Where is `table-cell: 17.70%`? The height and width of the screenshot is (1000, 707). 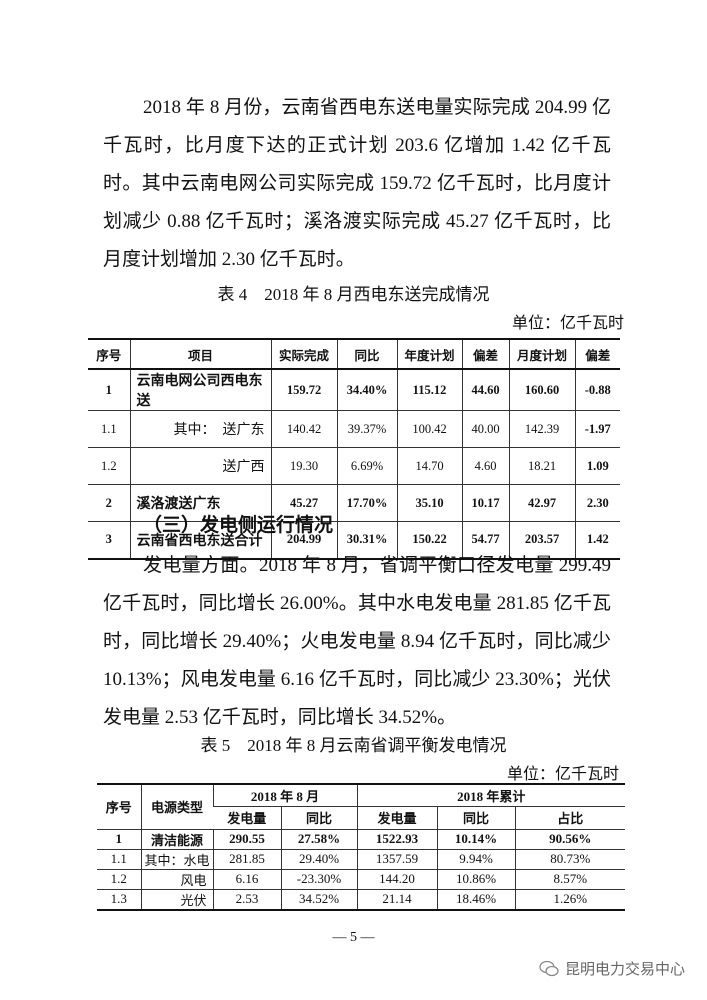 table-cell: 17.70% is located at coordinates (366, 503).